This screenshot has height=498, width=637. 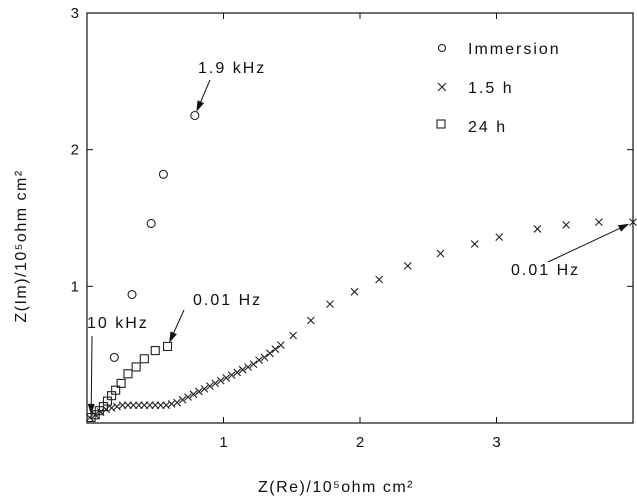 What do you see at coordinates (75, 13) in the screenshot?
I see `y-tick-label: 3` at bounding box center [75, 13].